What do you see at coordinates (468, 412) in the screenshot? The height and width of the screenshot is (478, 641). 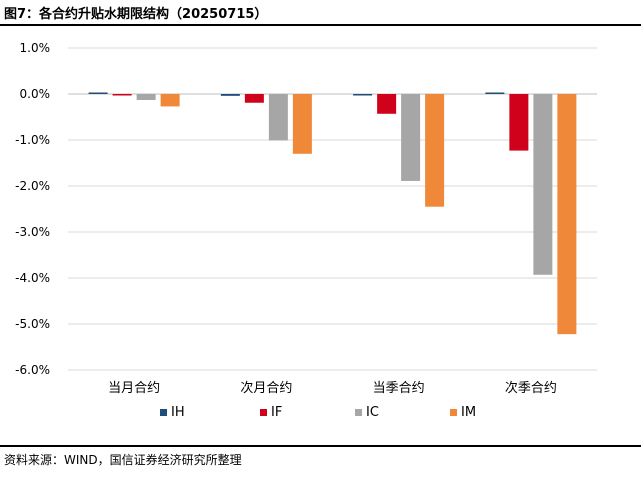 I see `legend-label: IM` at bounding box center [468, 412].